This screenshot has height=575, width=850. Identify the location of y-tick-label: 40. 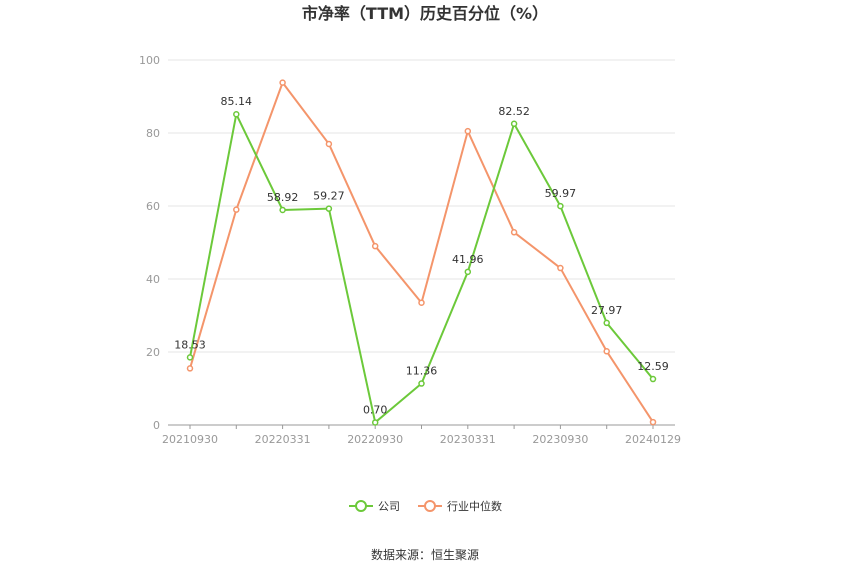
(153, 279).